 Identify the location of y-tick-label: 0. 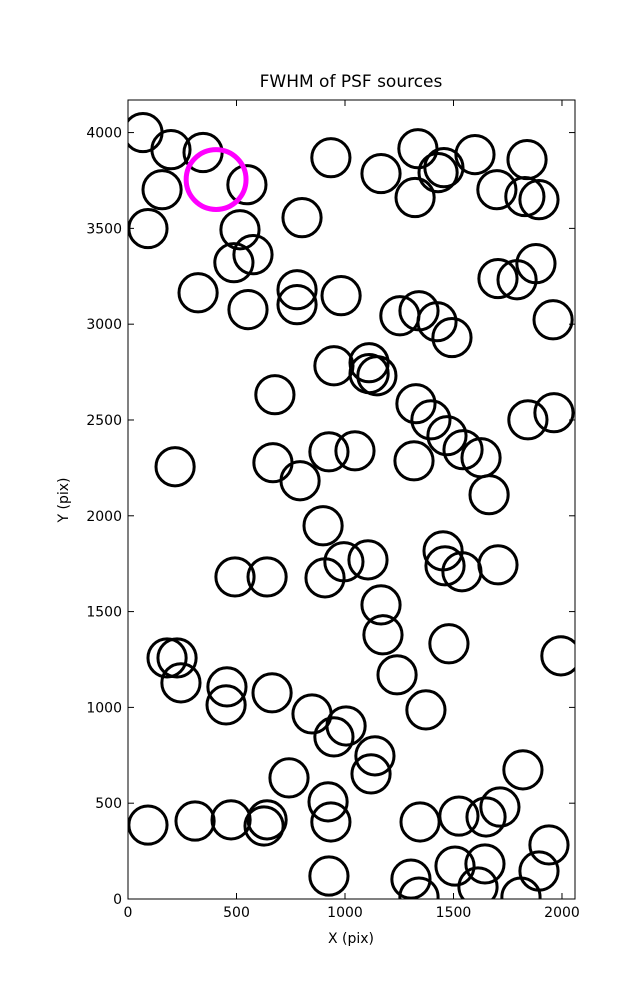
(117, 900).